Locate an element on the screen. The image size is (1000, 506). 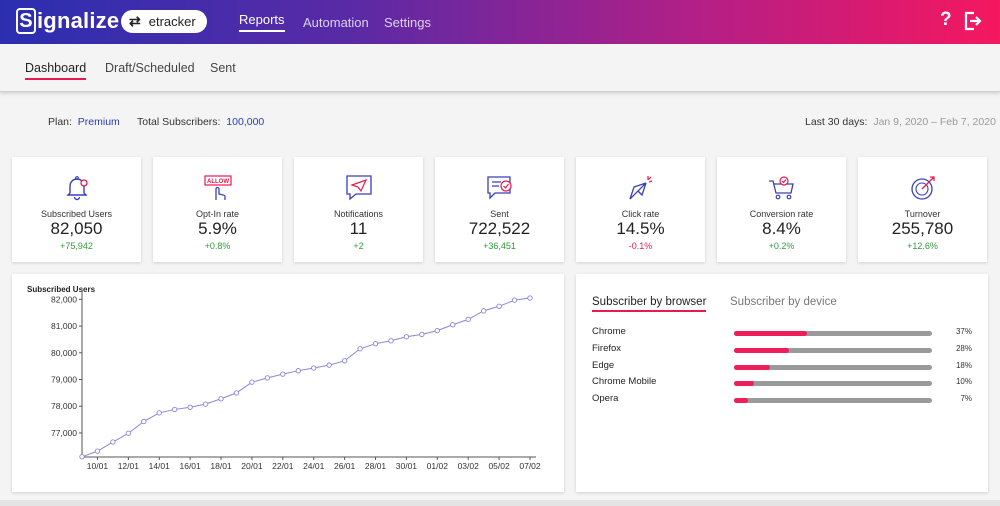
x-tick-label: 22/01 is located at coordinates (283, 466).